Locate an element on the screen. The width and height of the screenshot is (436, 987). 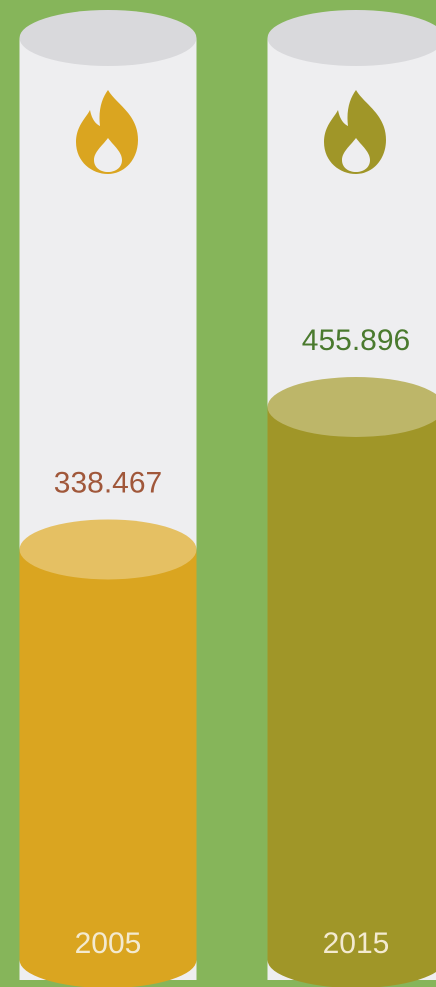
x-tick-label: 2015 is located at coordinates (356, 943).